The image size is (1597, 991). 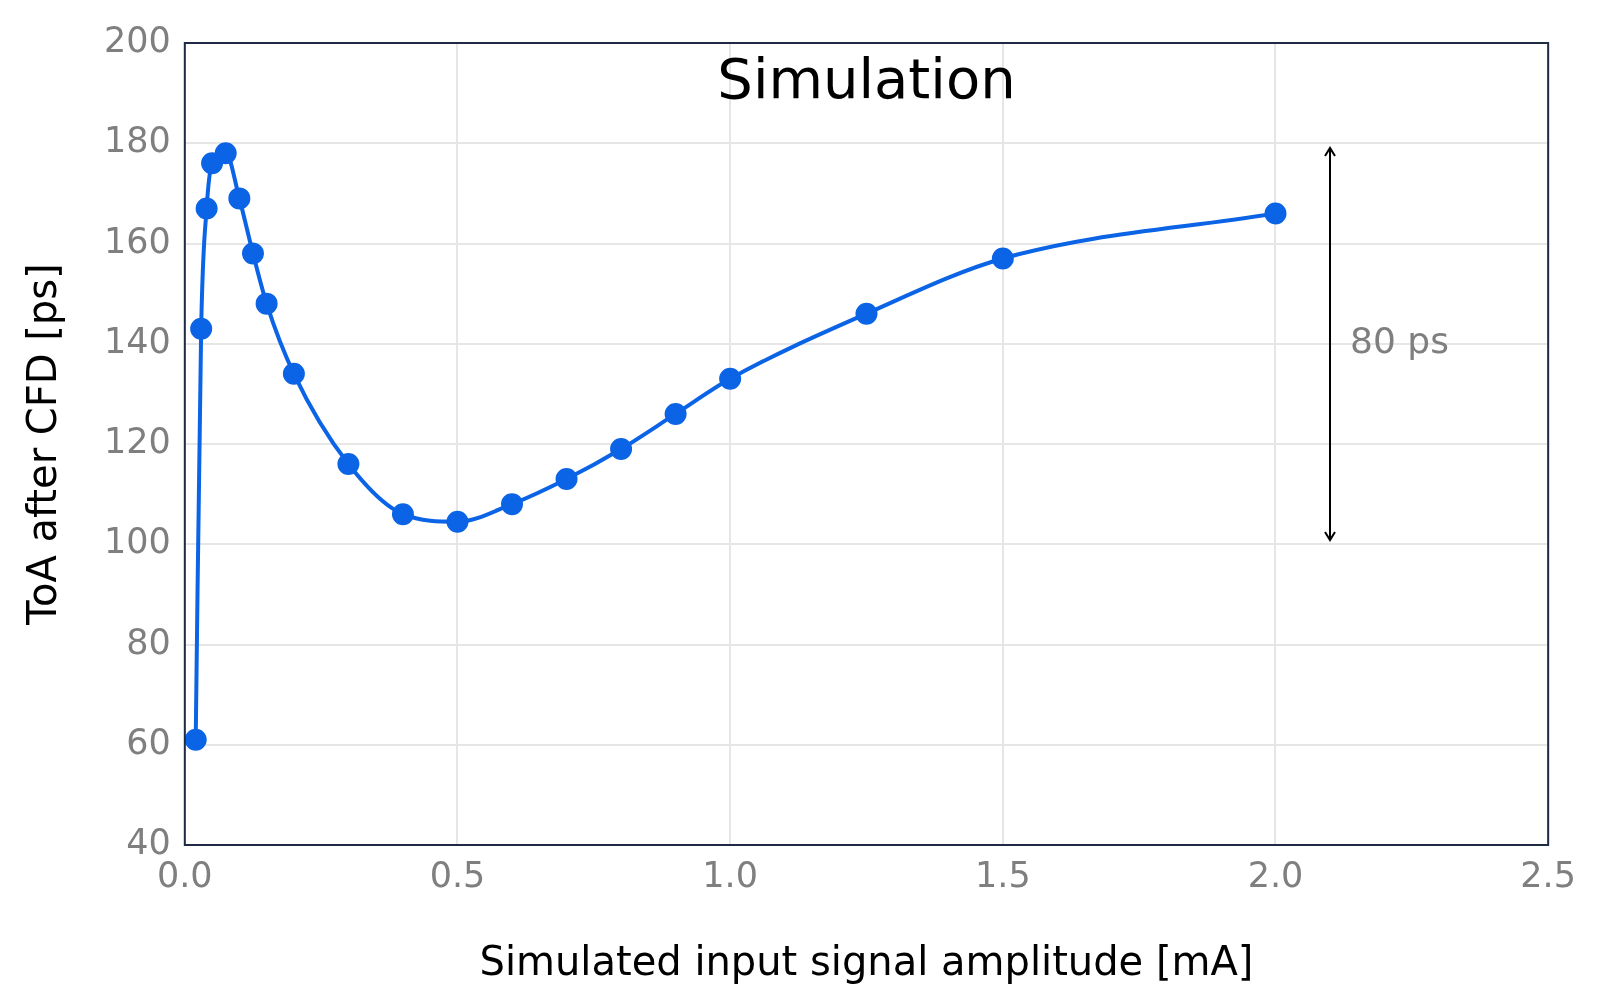 I want to click on x-axis-title: Simulated input signal amplitude [mA], so click(x=866, y=961).